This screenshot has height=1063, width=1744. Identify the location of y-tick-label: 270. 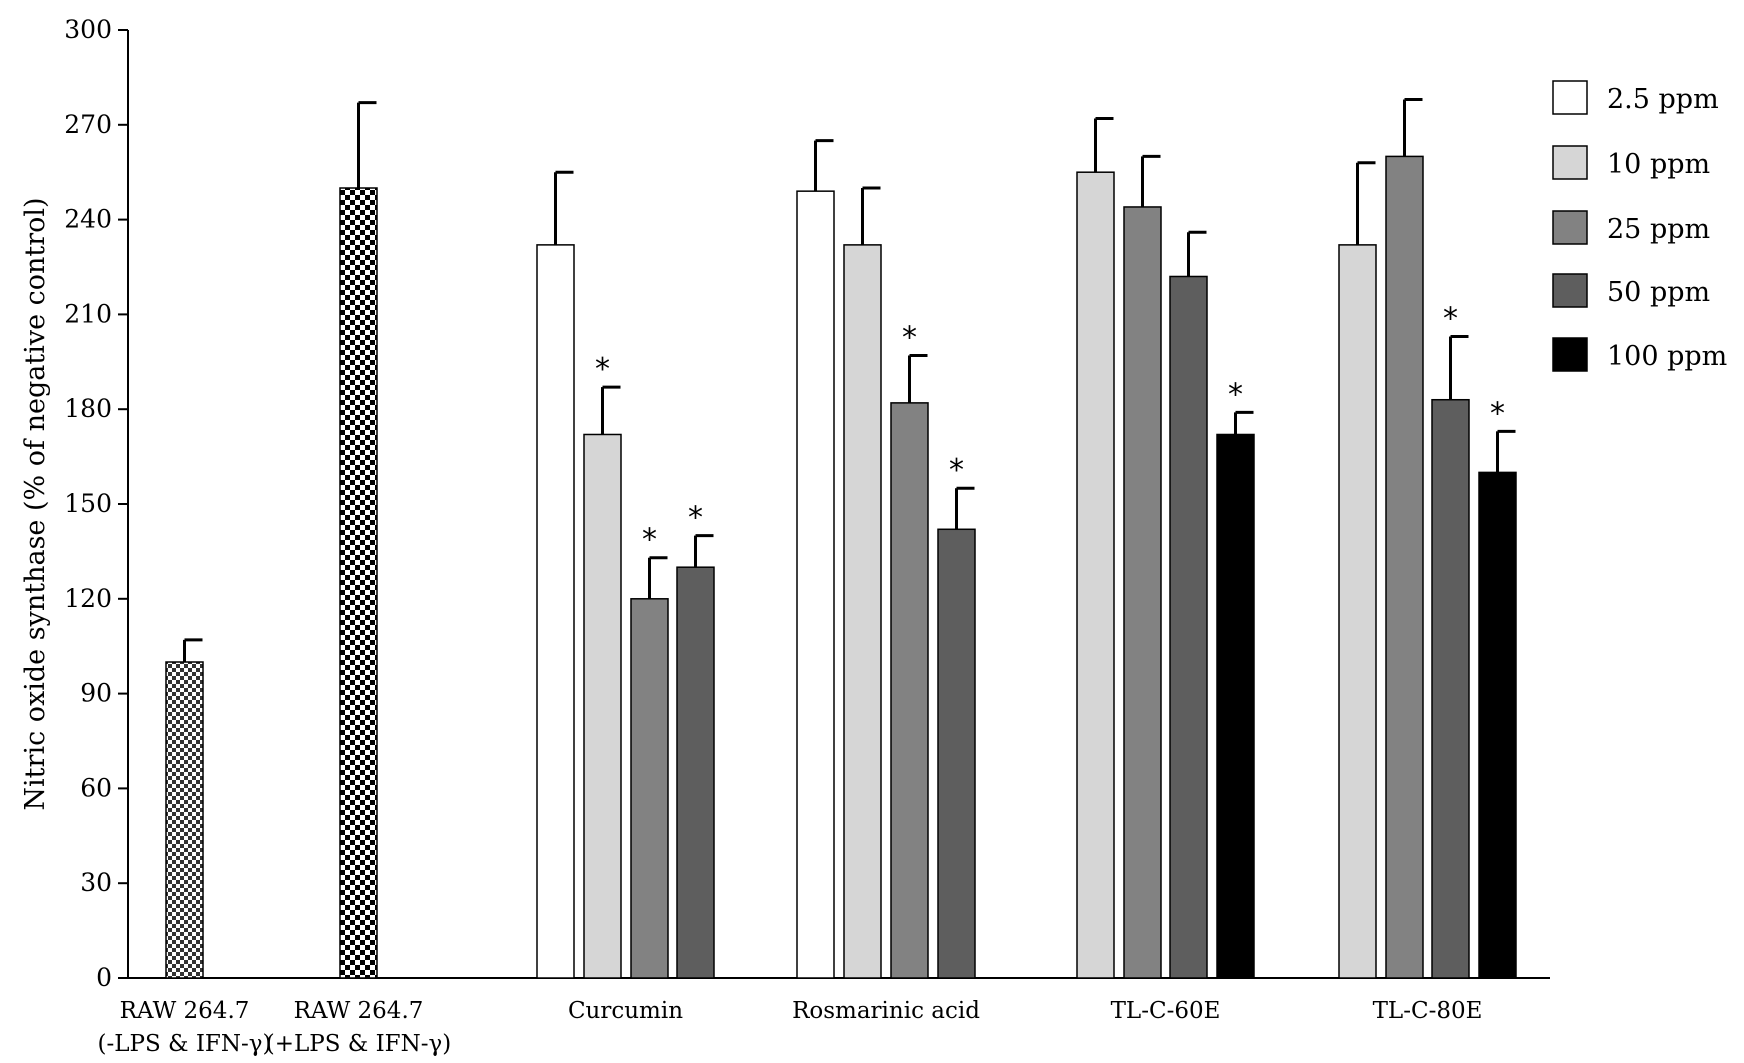
(88, 124).